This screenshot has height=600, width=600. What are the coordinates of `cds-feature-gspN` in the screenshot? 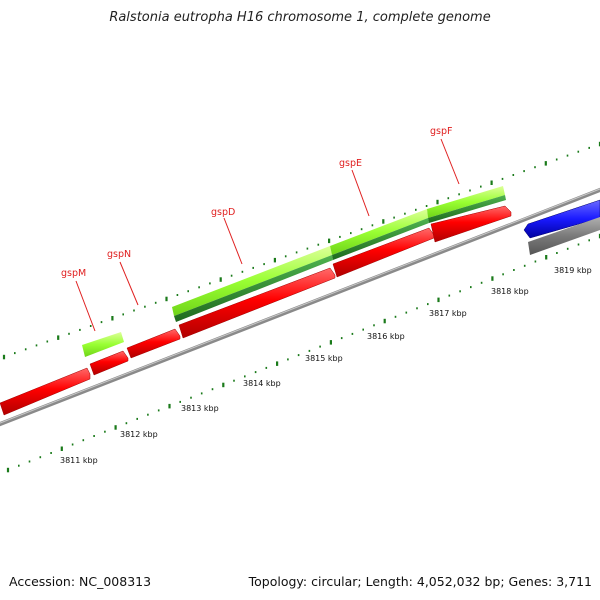 It's located at (109, 363).